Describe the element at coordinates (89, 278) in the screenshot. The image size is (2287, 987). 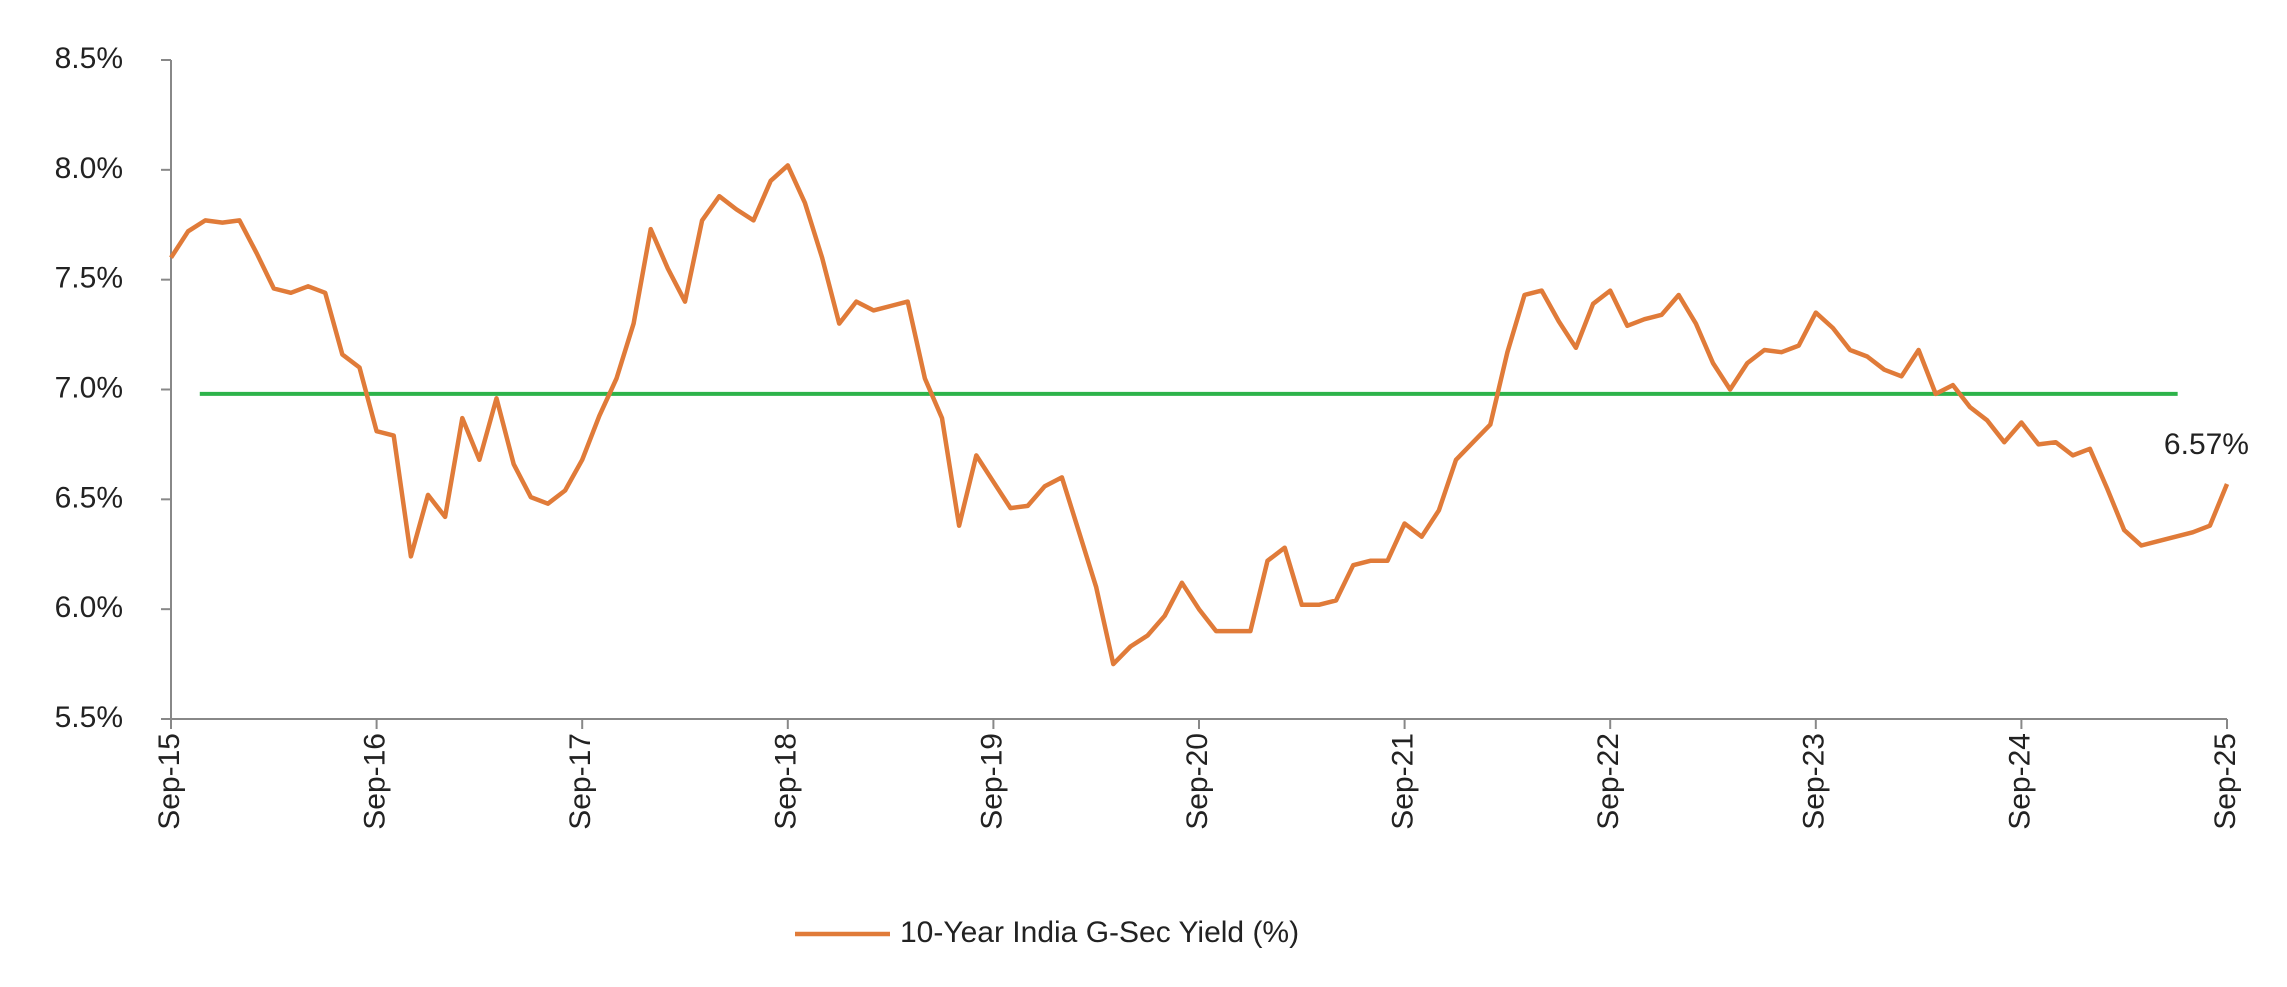
I see `y-tick-label: 7.5%` at that location.